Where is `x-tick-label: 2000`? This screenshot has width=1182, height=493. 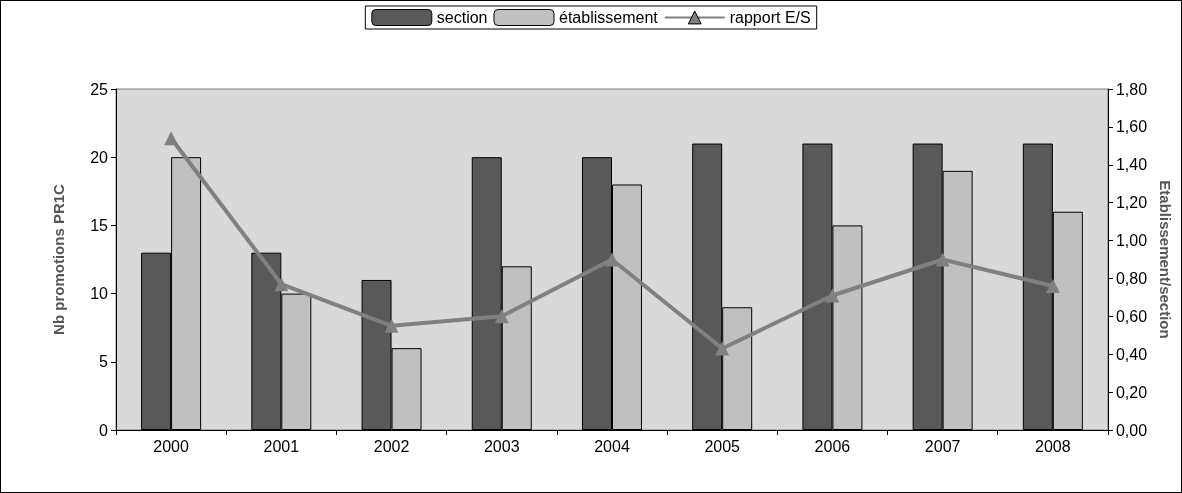
x-tick-label: 2000 is located at coordinates (171, 446).